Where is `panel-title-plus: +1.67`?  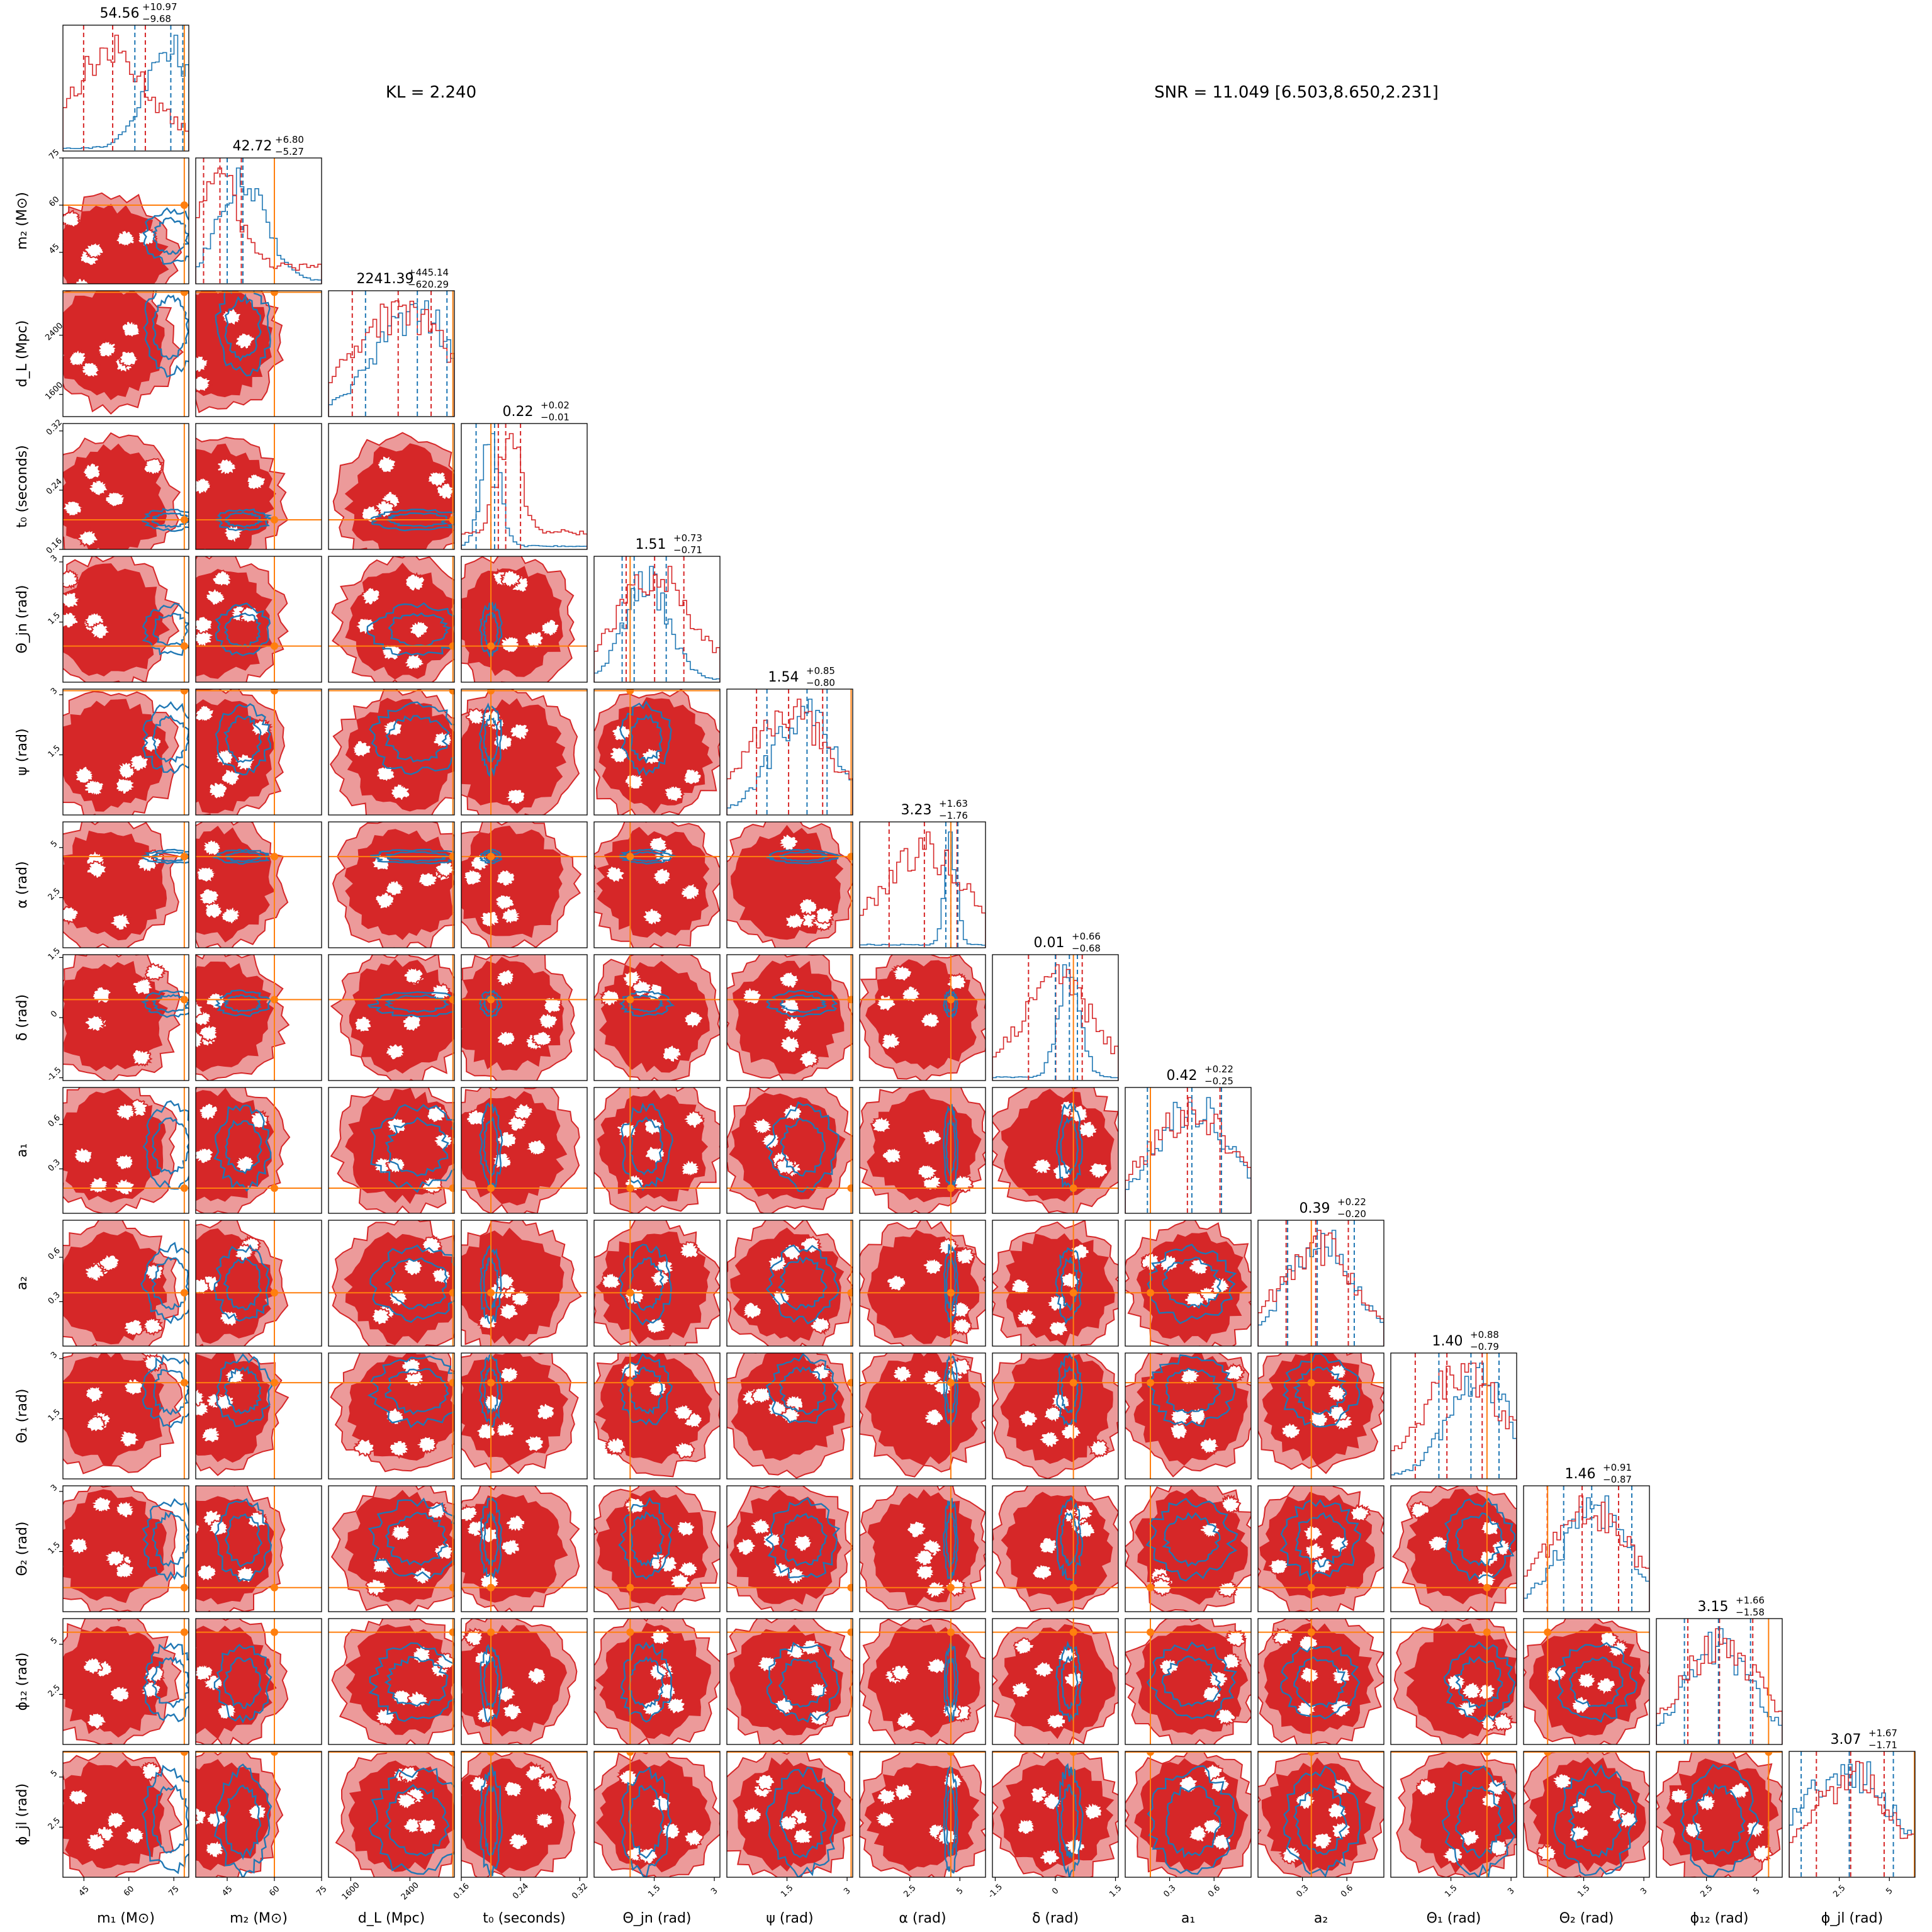
panel-title-plus: +1.67 is located at coordinates (1882, 1733).